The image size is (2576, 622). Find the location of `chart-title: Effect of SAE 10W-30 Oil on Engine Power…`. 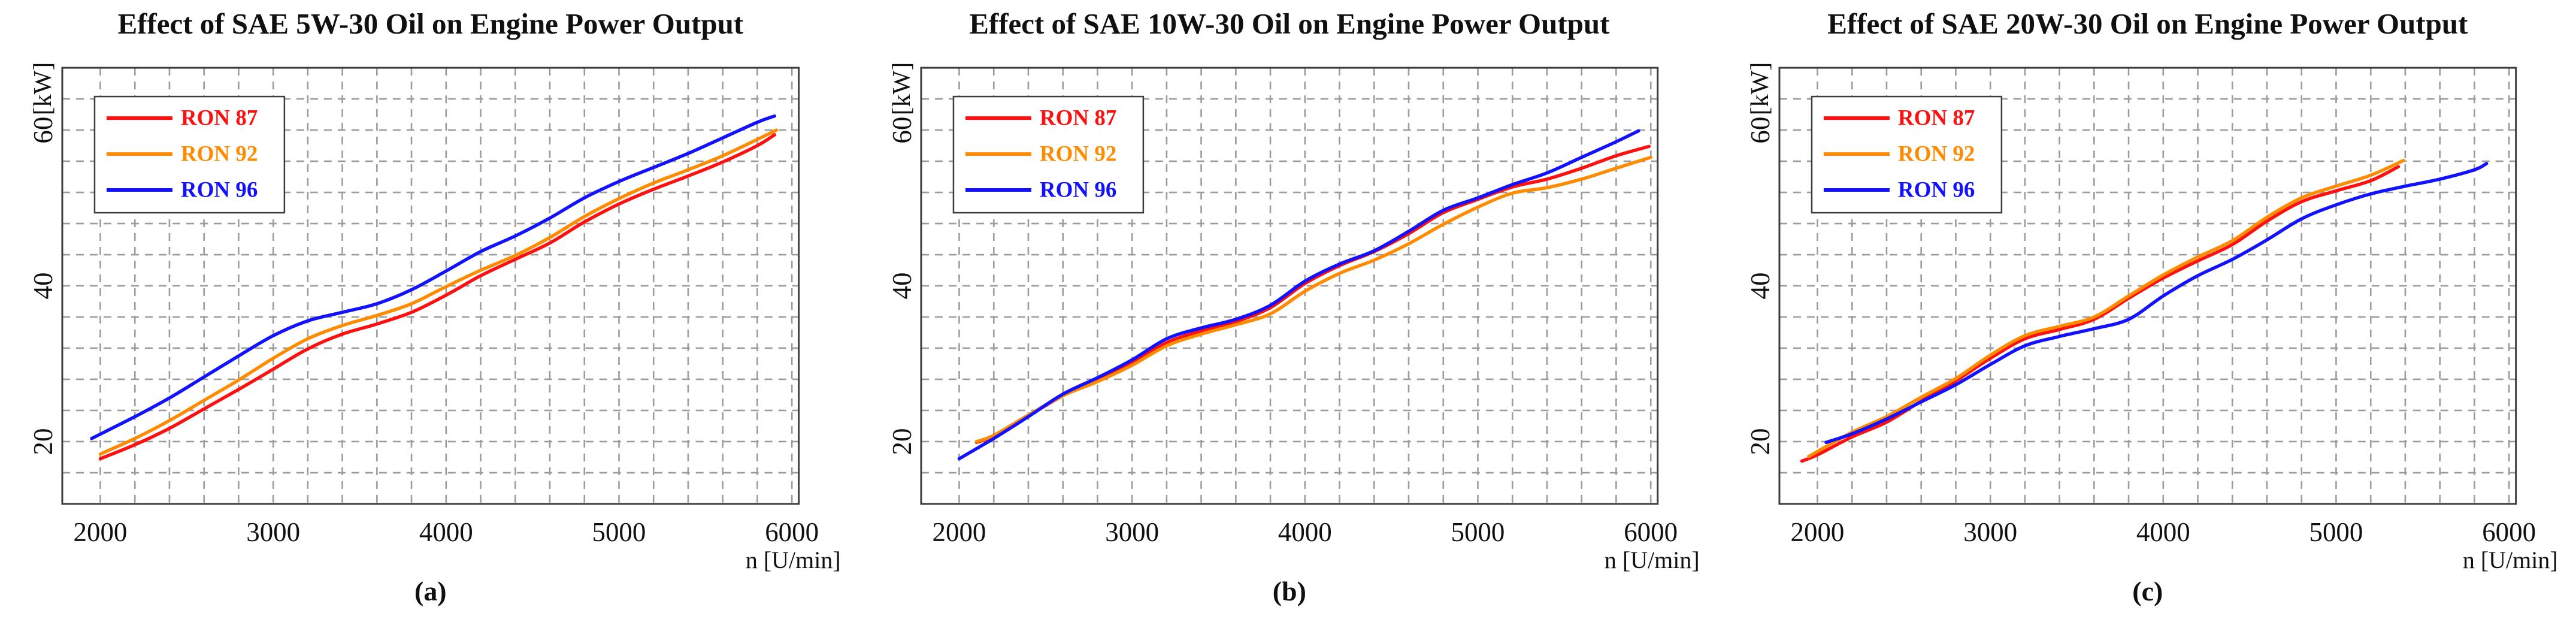

chart-title: Effect of SAE 10W-30 Oil on Engine Power… is located at coordinates (1289, 23).